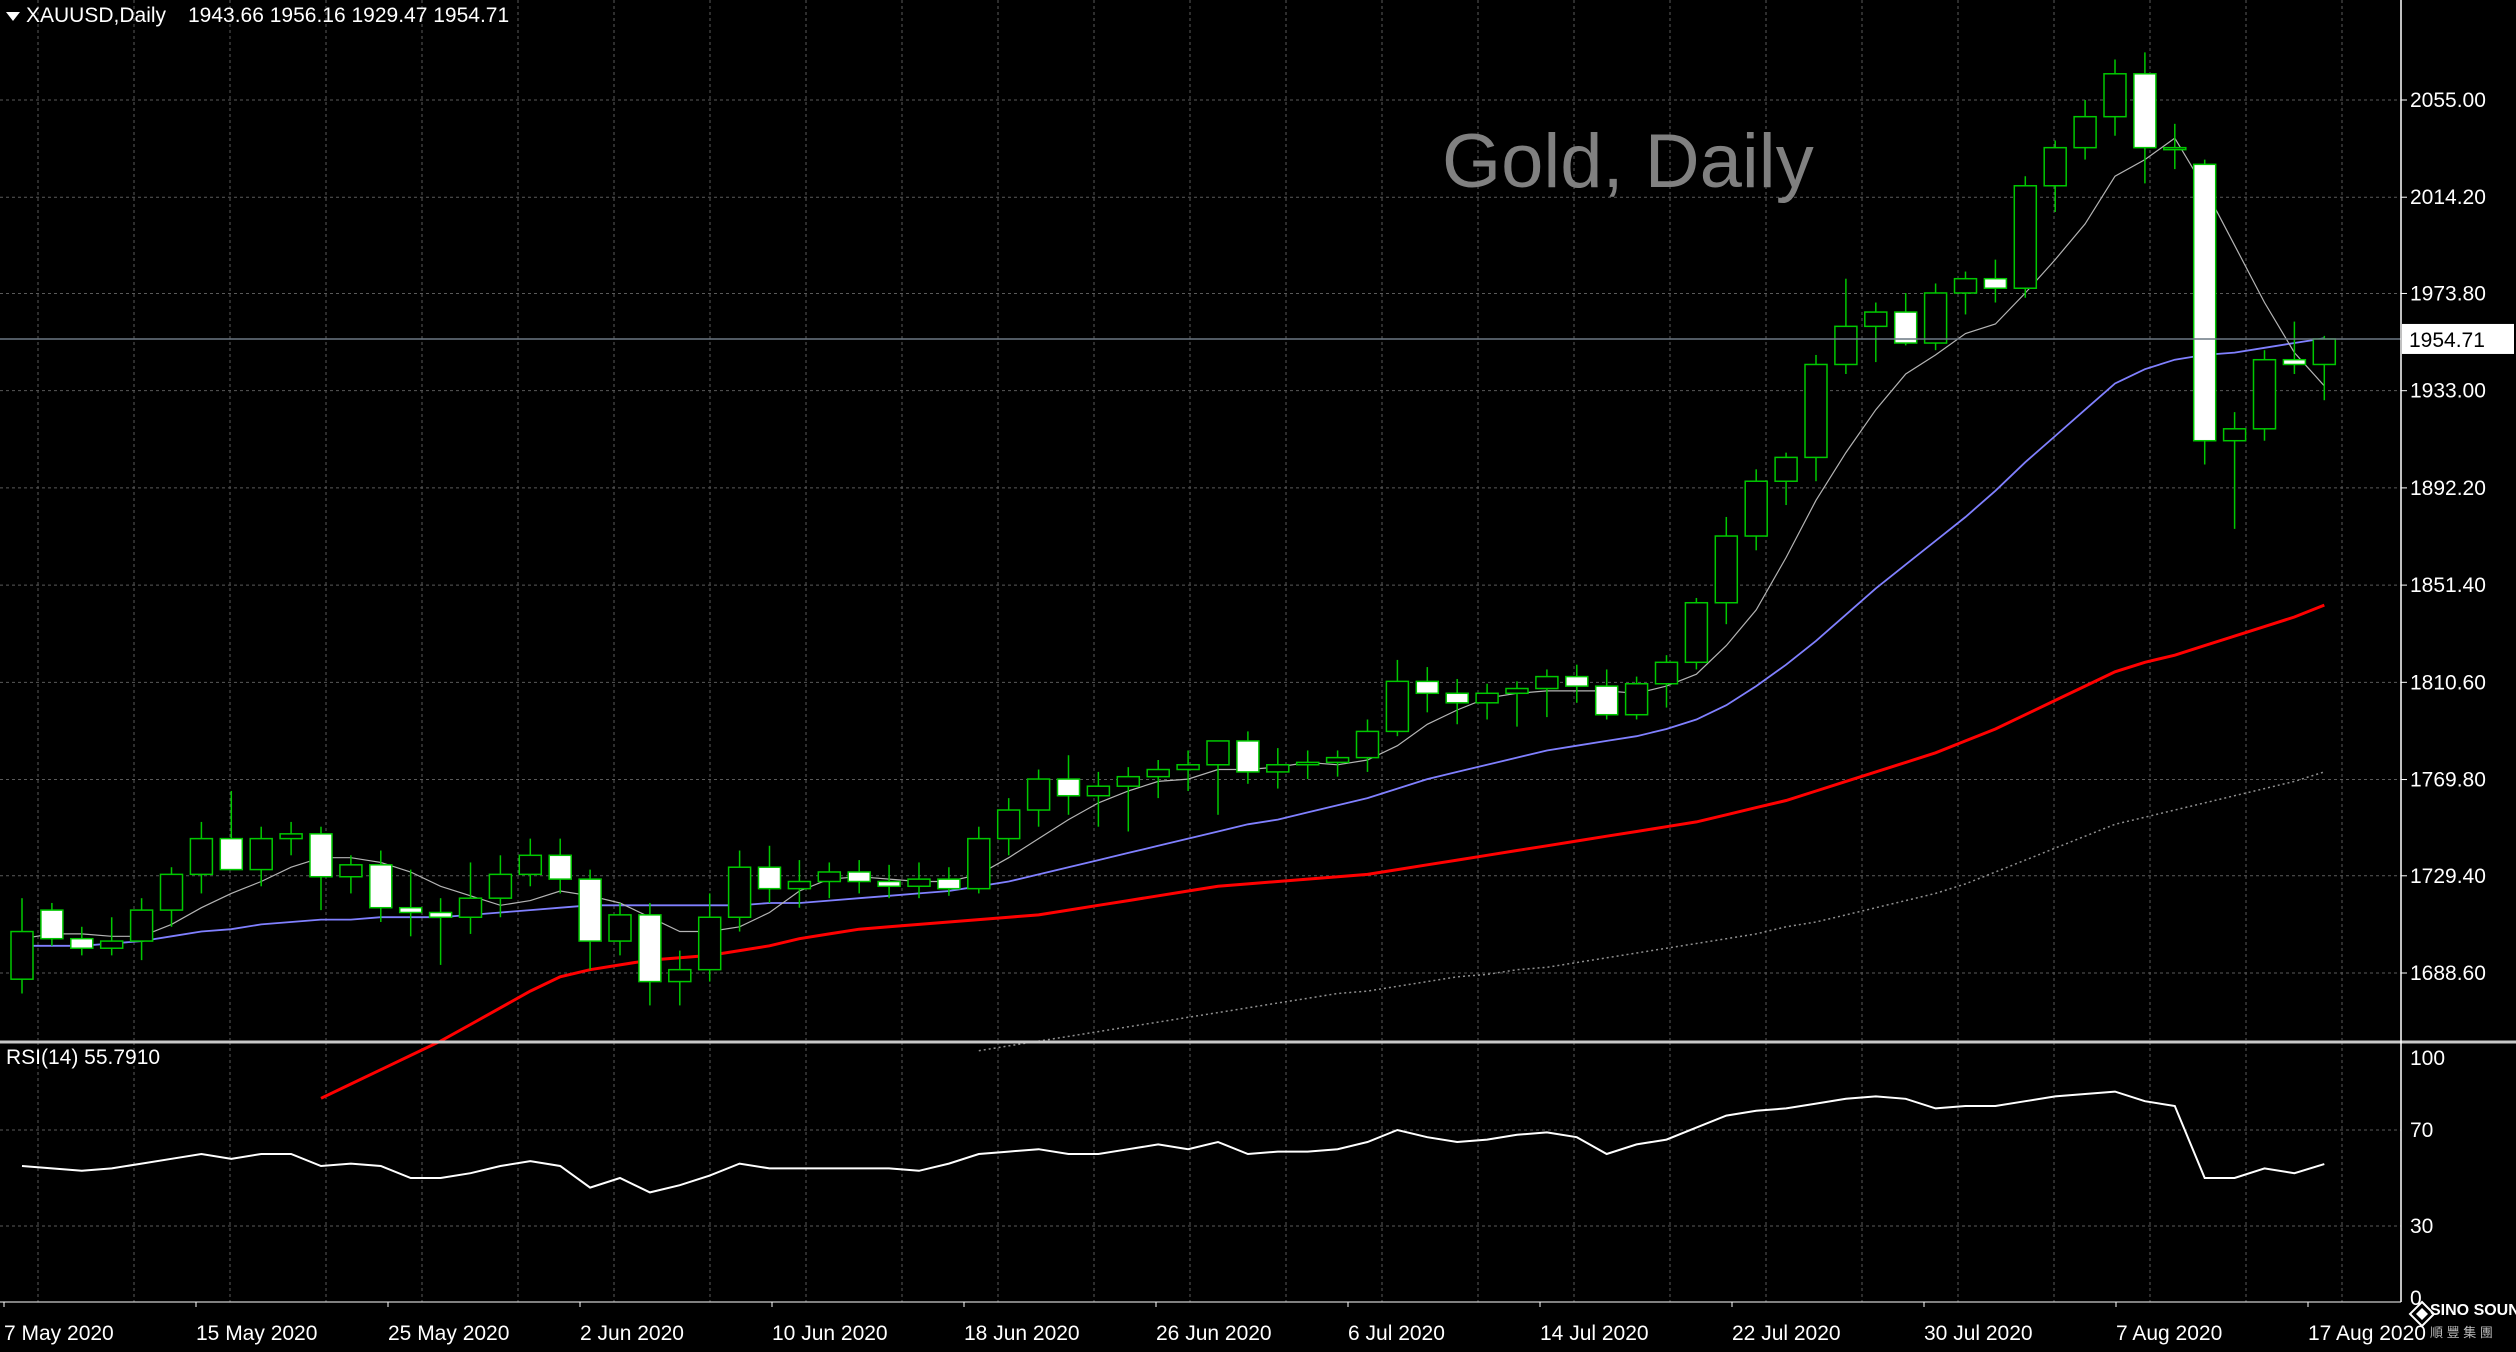 The width and height of the screenshot is (2516, 1352). What do you see at coordinates (2367, 1333) in the screenshot?
I see `date-tick-label: 17 Aug 2020` at bounding box center [2367, 1333].